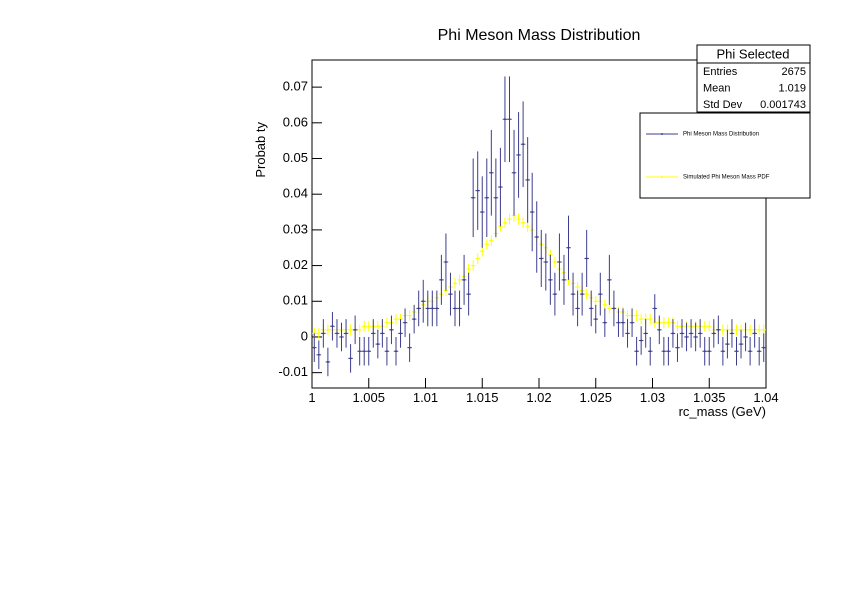 This screenshot has height=595, width=842. What do you see at coordinates (295, 121) in the screenshot?
I see `y-tick-label: 0.06` at bounding box center [295, 121].